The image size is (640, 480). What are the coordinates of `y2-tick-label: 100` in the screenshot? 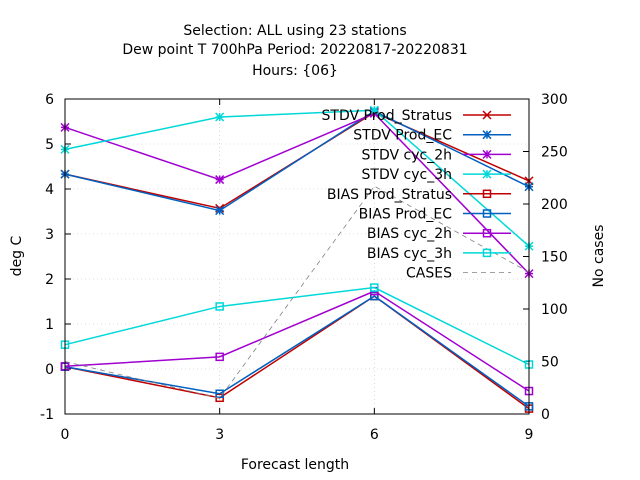 It's located at (554, 310).